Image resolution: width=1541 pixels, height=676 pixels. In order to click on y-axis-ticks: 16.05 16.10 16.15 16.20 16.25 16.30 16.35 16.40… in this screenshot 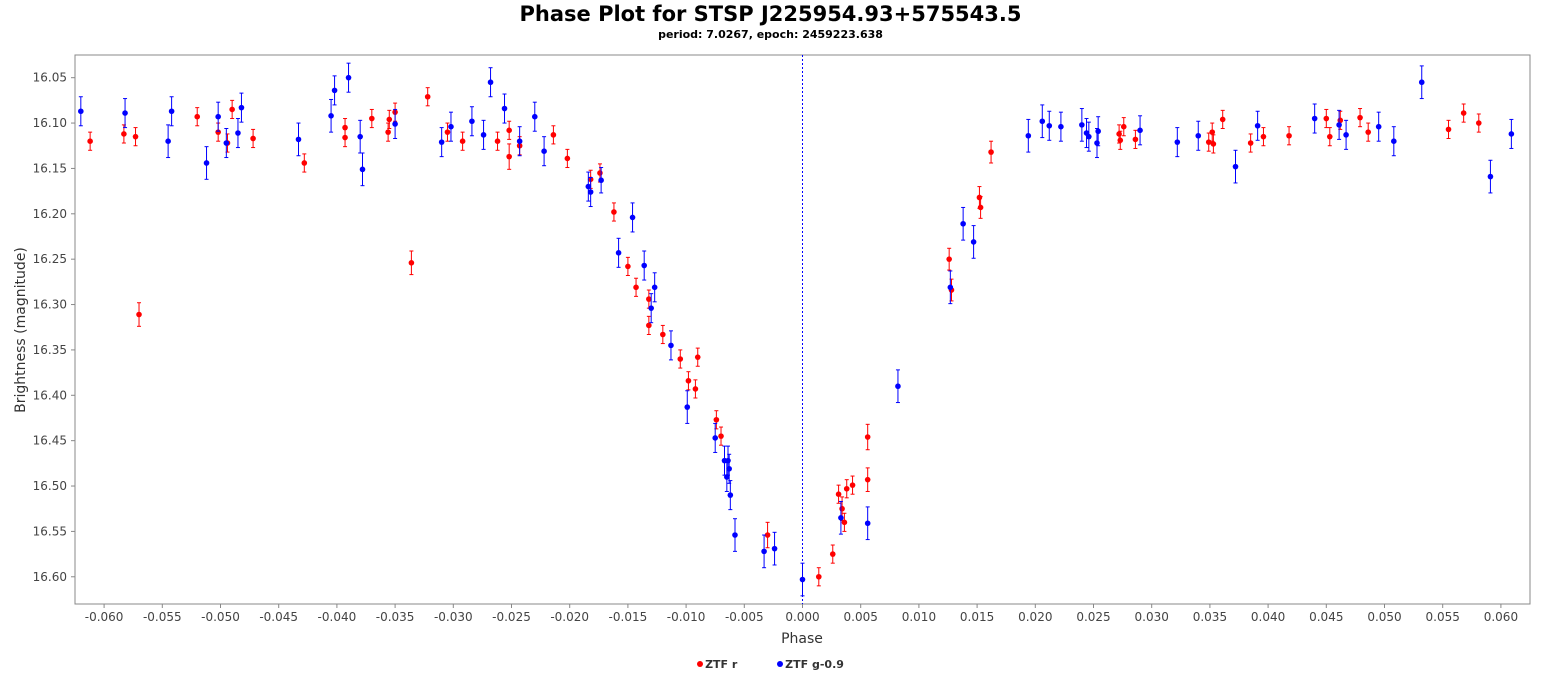, I will do `click(54, 327)`.